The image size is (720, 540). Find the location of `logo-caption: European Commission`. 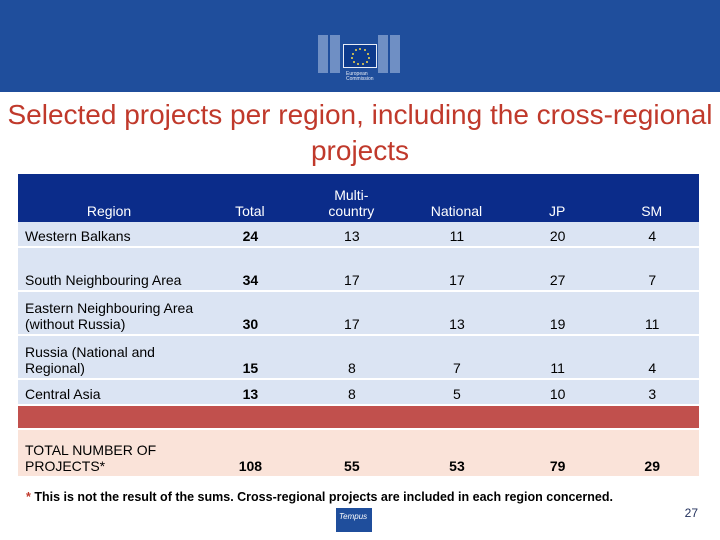

logo-caption: European Commission is located at coordinates (360, 76).